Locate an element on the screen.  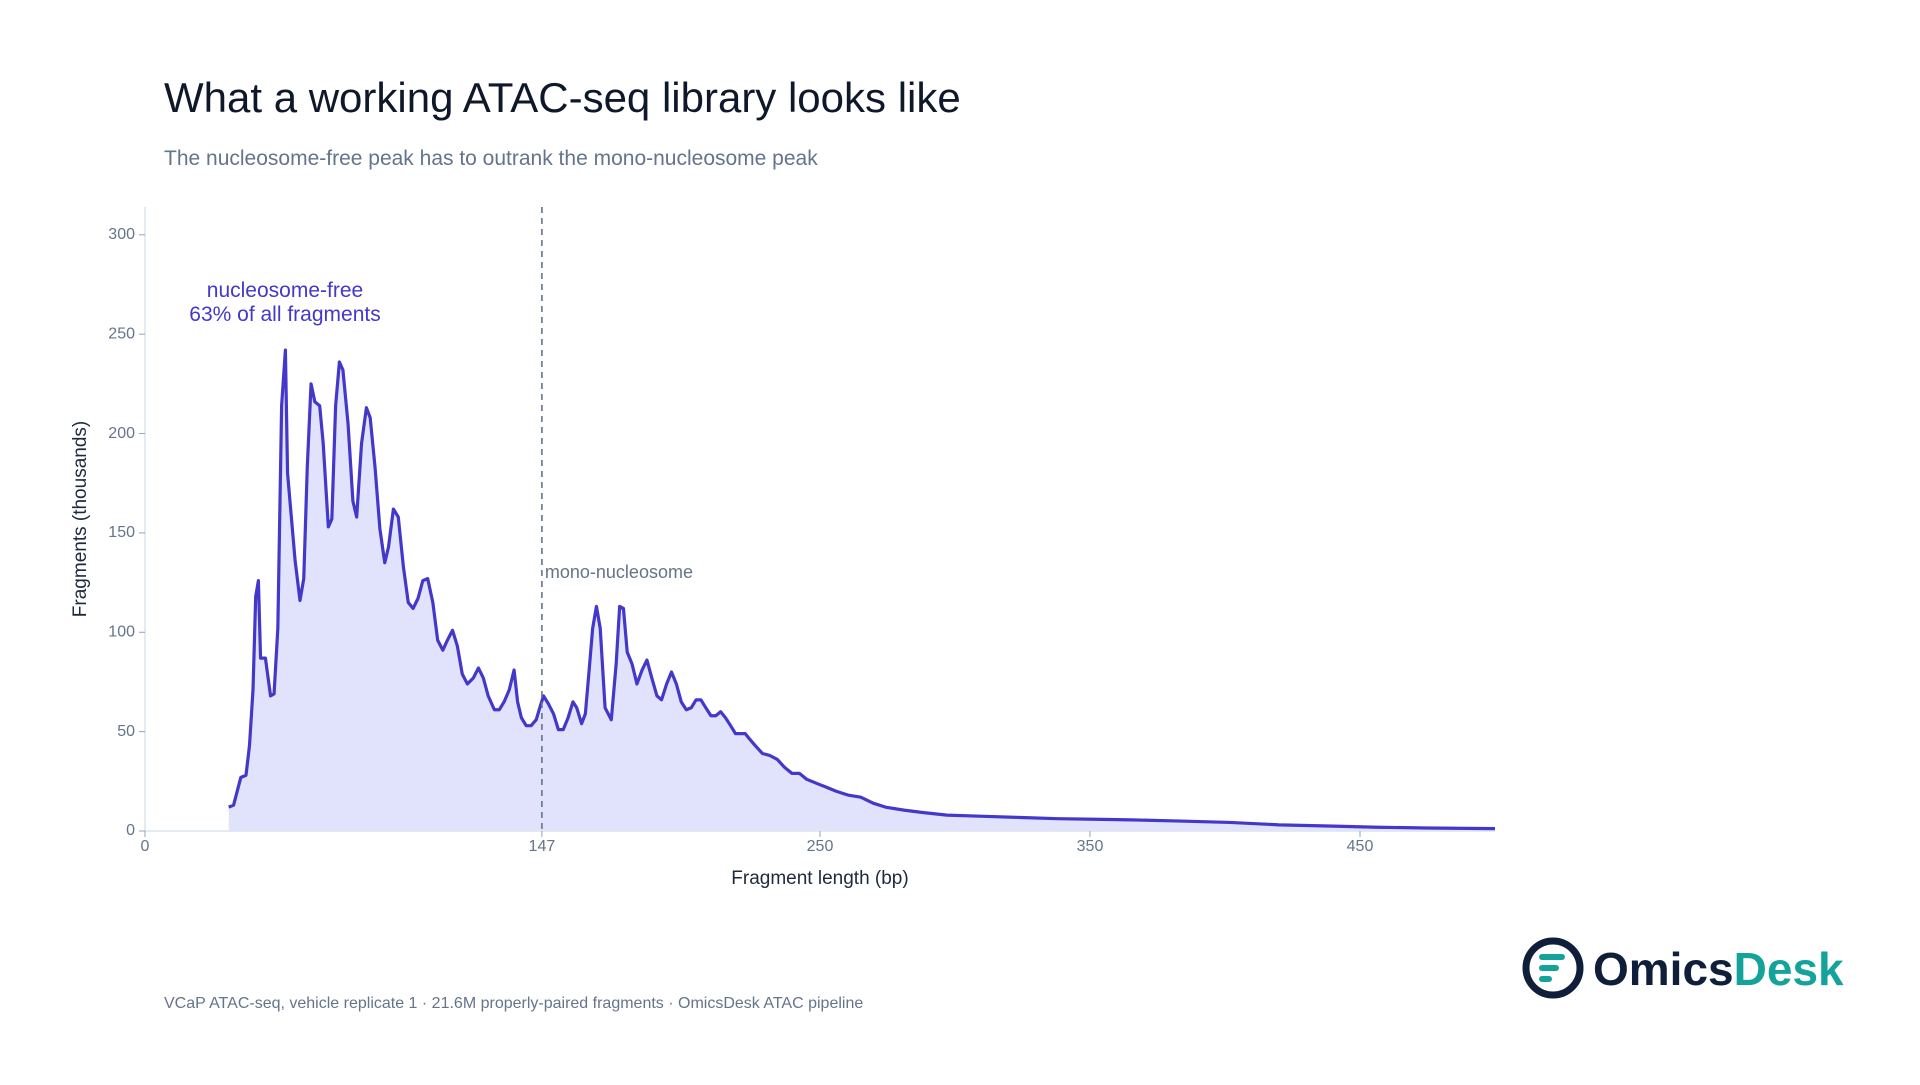
logo-part: Desk is located at coordinates (1789, 969).